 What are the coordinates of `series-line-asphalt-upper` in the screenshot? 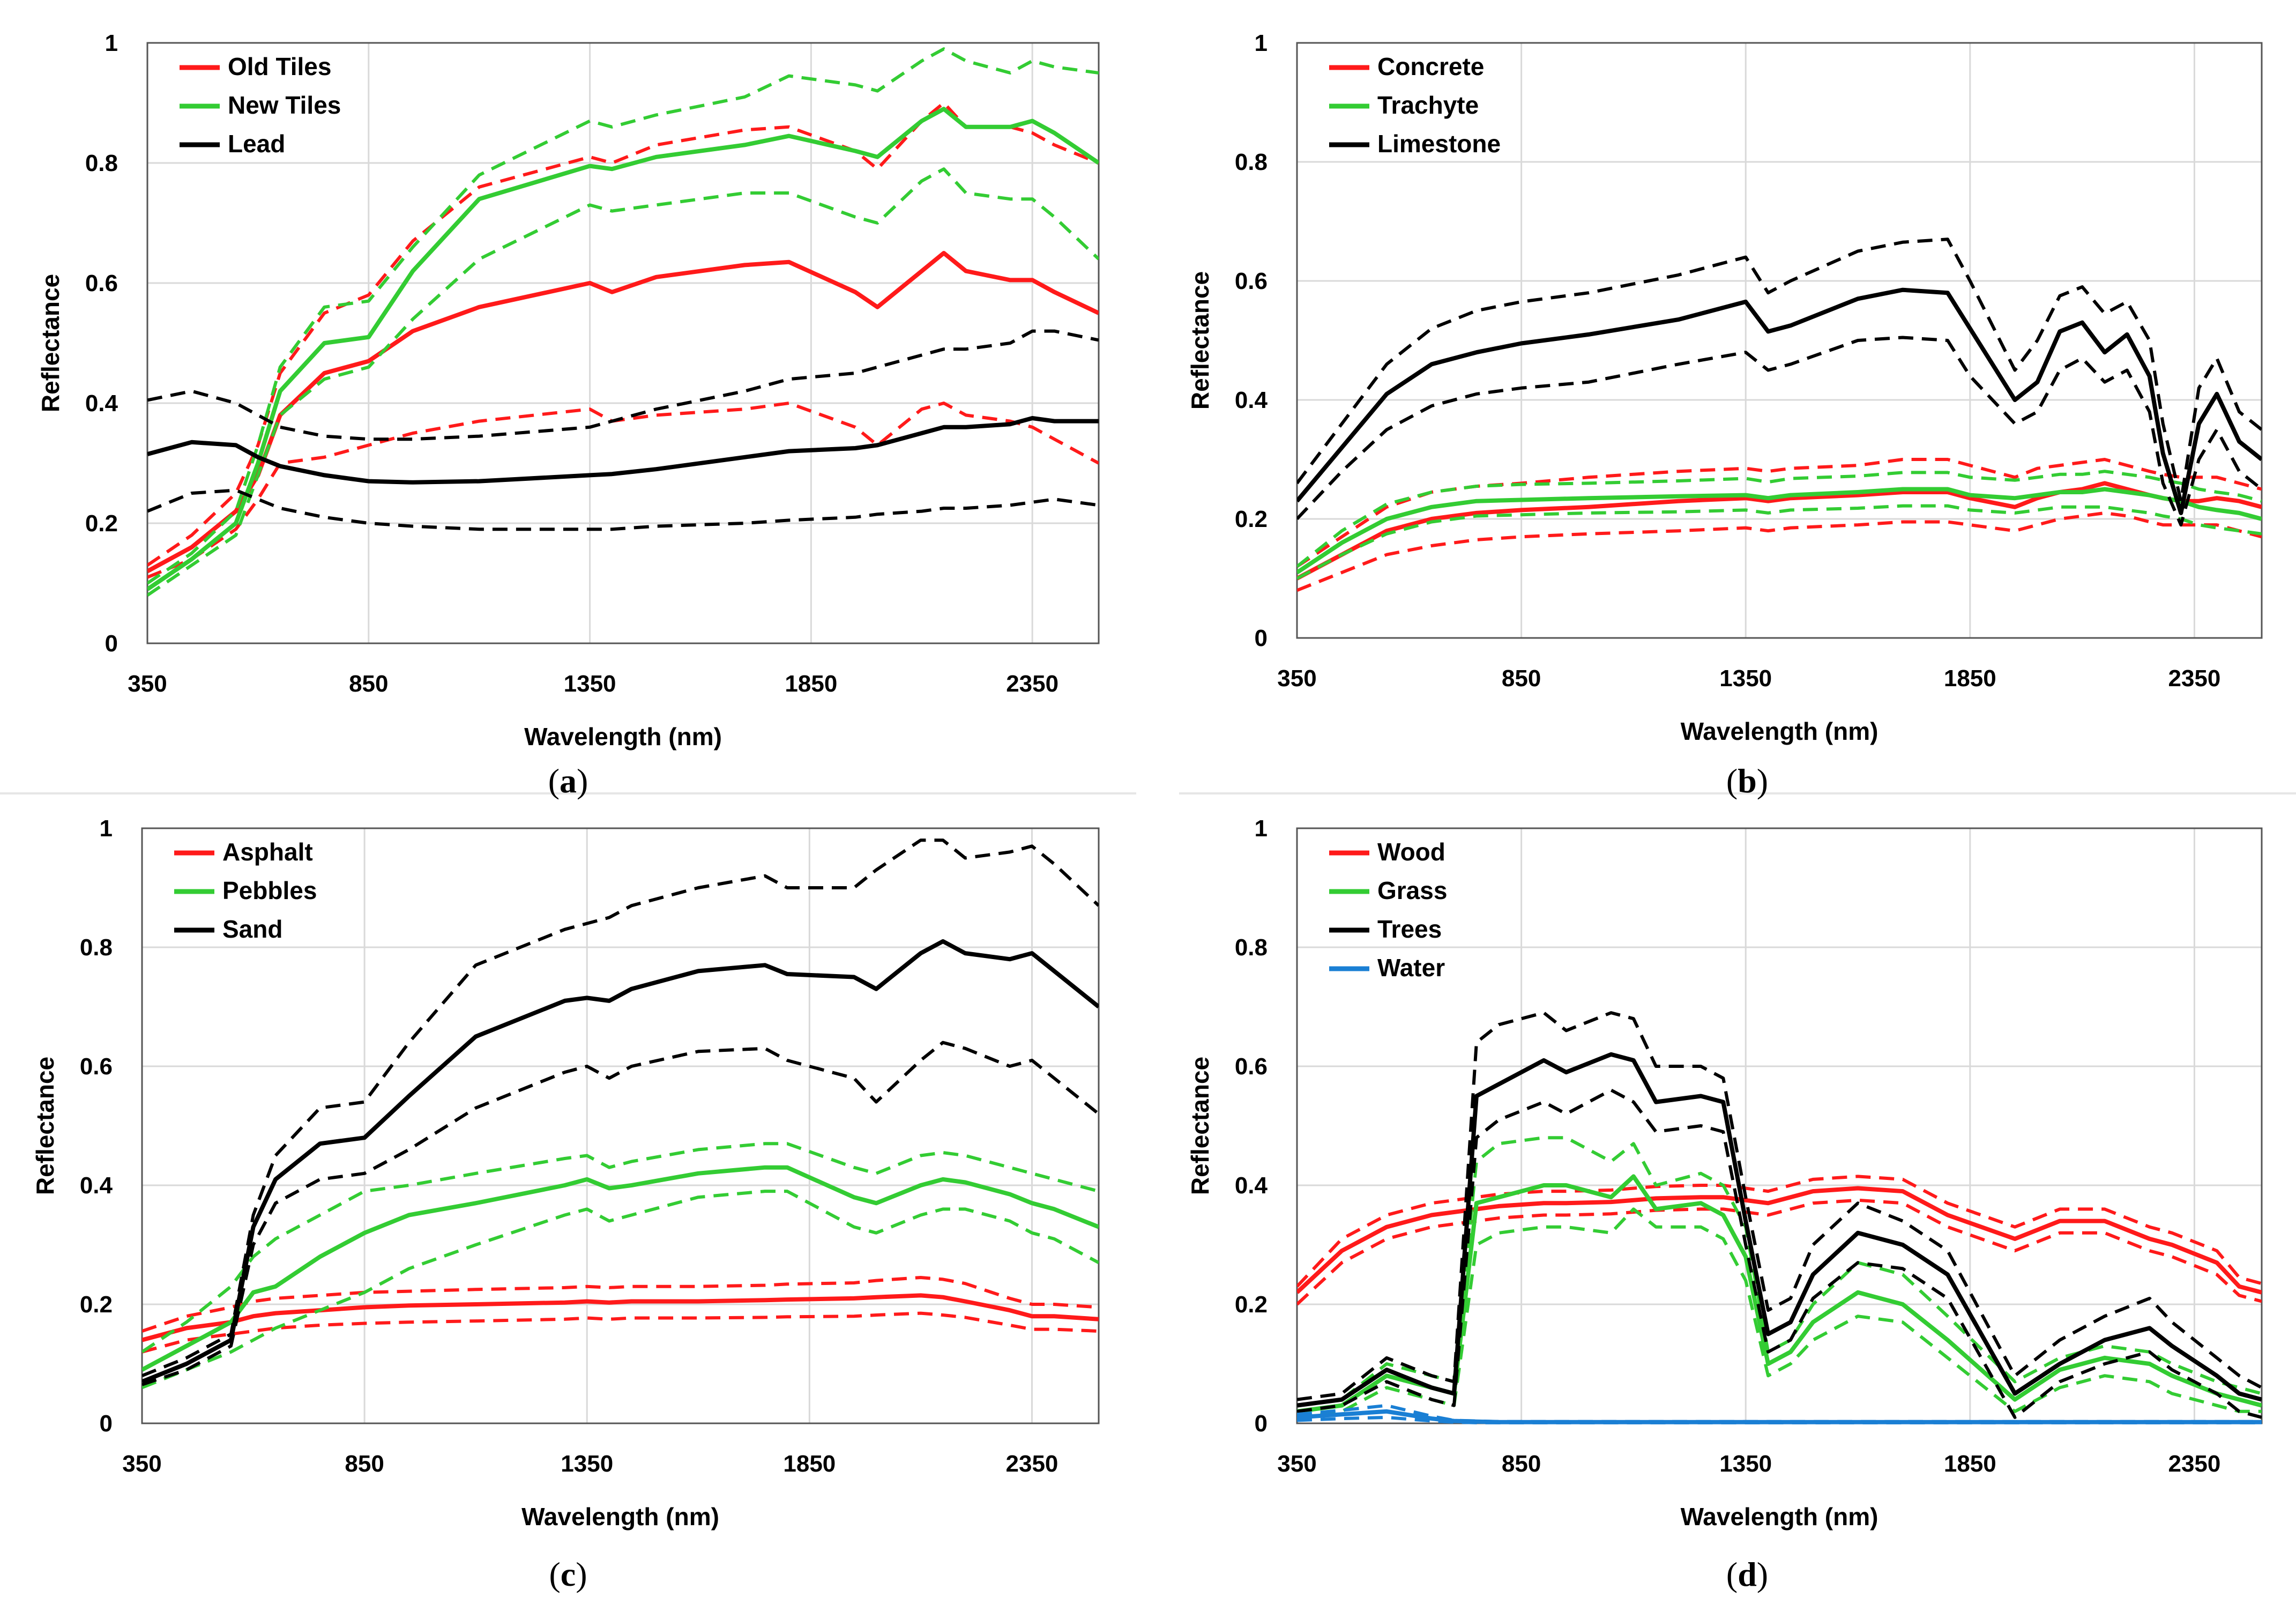 It's located at (620, 1304).